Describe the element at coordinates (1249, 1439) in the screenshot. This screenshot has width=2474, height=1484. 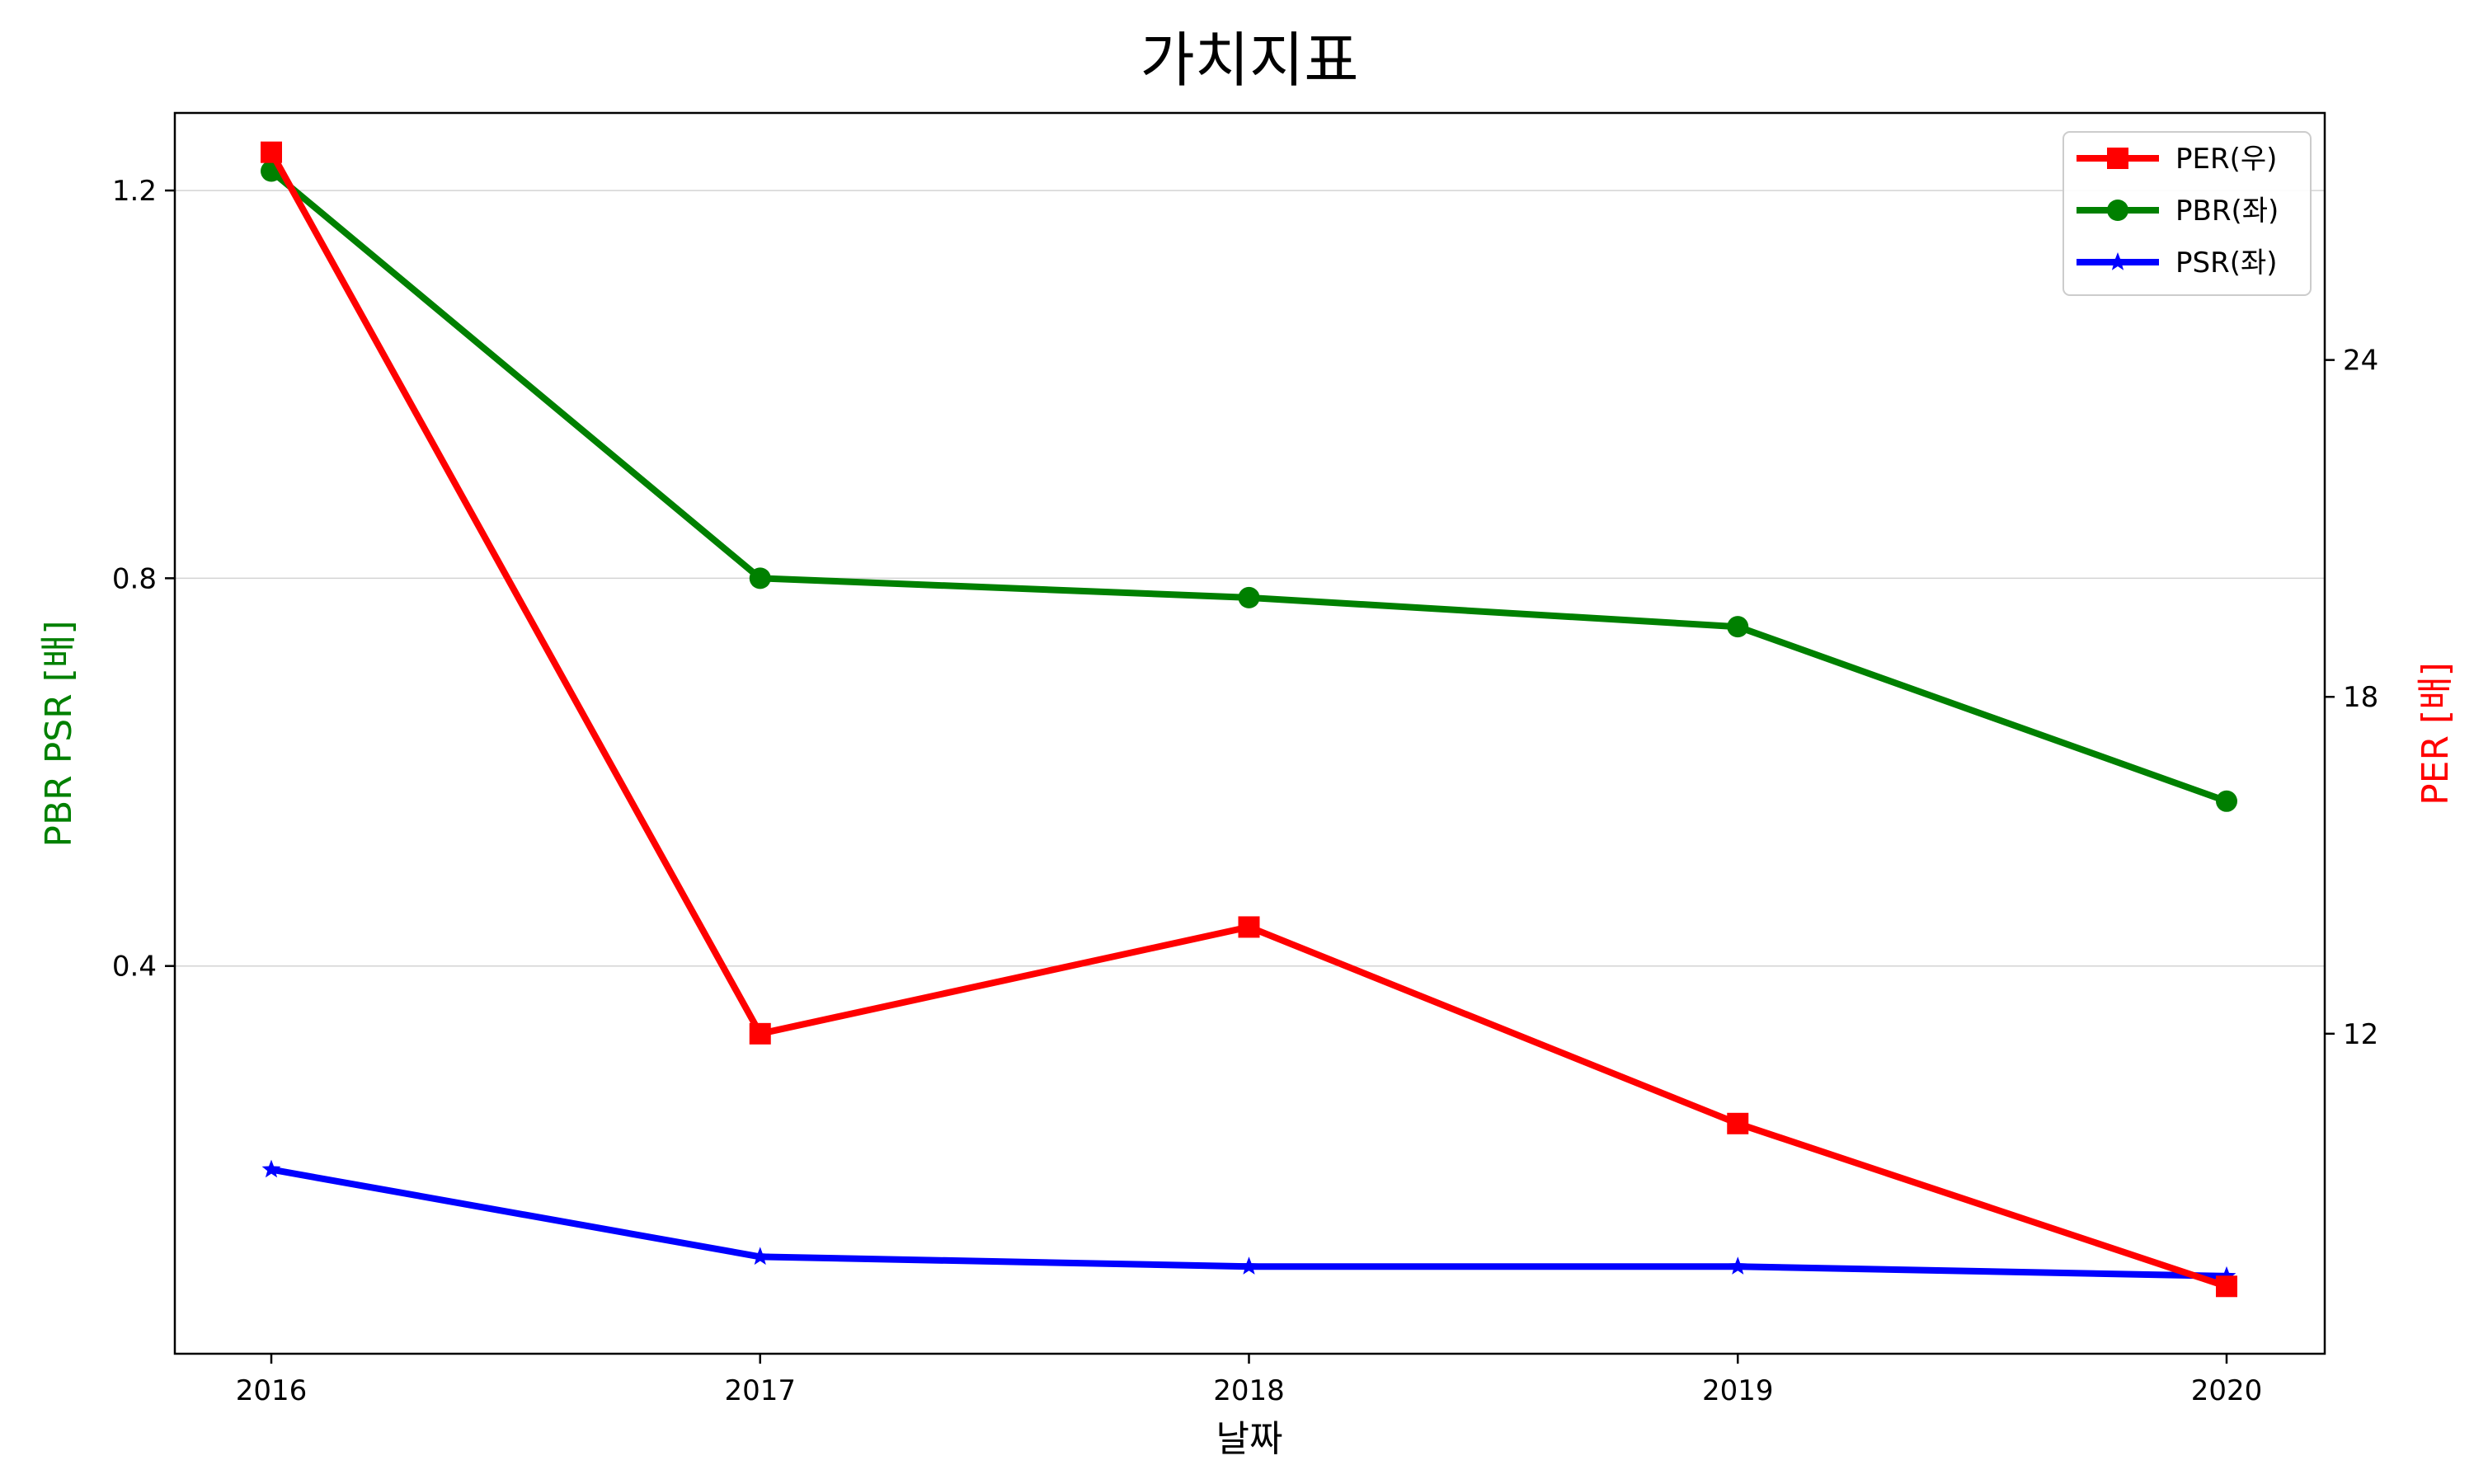
I see `x-axis-label: 날짜` at that location.